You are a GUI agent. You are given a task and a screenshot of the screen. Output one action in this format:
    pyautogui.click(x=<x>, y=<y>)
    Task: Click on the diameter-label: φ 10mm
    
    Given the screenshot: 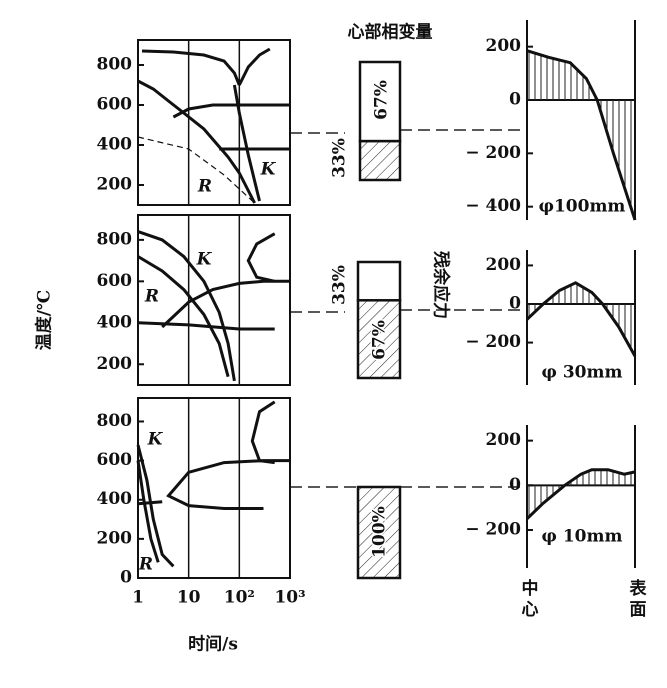 What is the action you would take?
    pyautogui.click(x=582, y=537)
    